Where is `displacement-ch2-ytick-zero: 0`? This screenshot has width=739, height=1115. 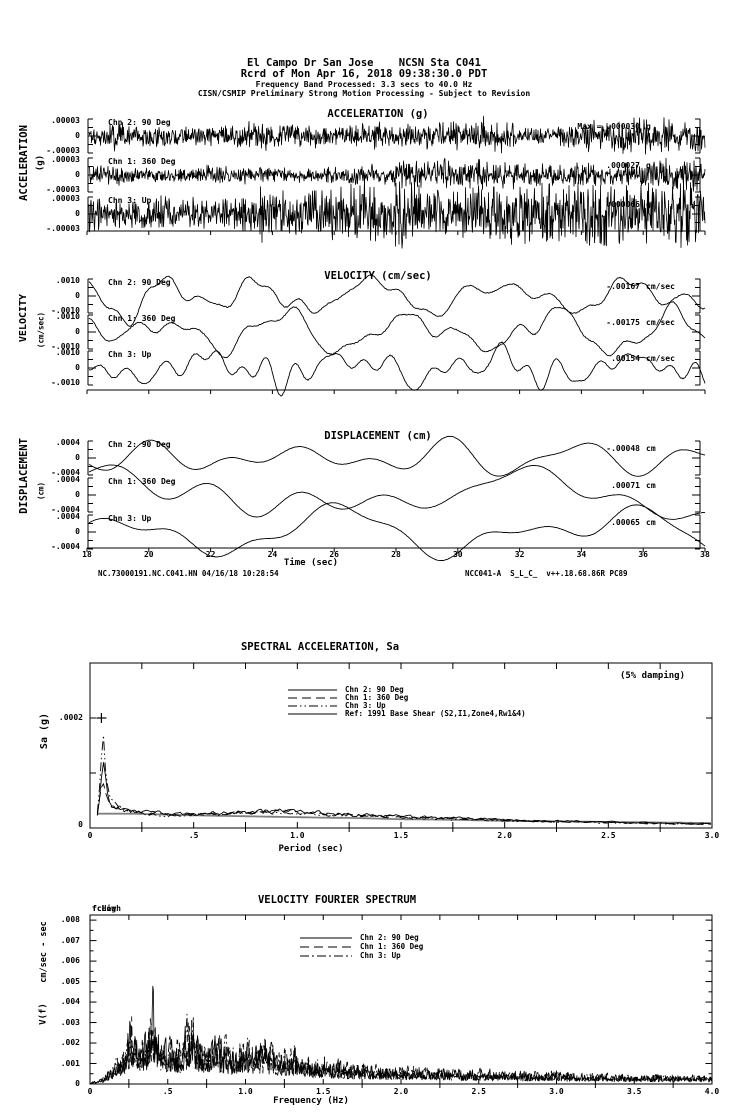
displacement-ch2-ytick-zero: 0 is located at coordinates (77, 494).